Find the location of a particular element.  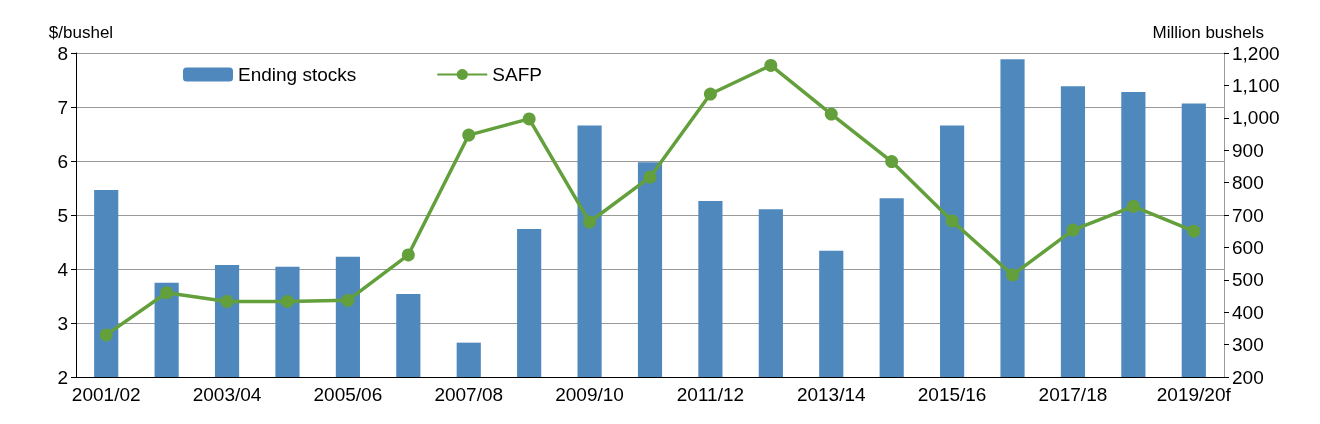

x-tick-label: 2011/12 is located at coordinates (710, 394).